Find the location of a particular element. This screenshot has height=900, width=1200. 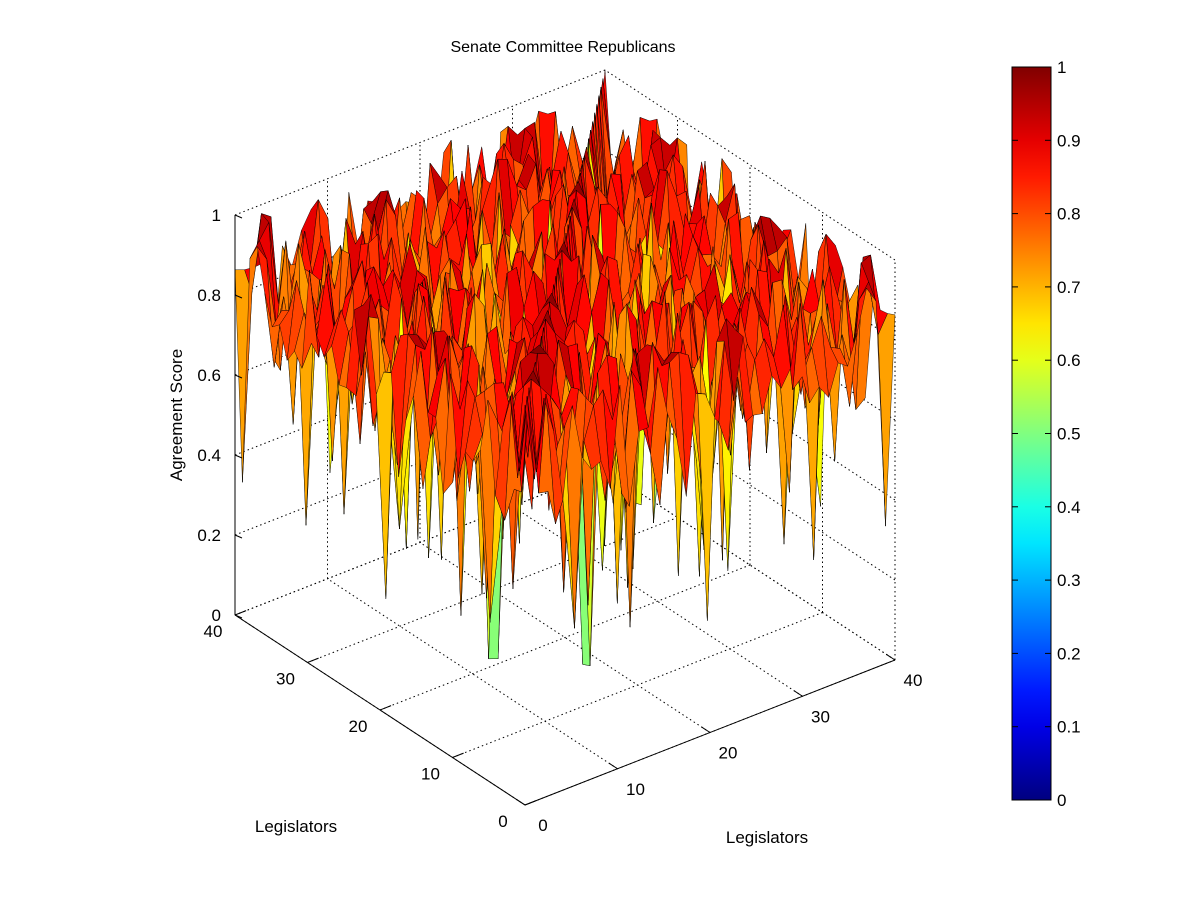

z-tick-label: 0.8 is located at coordinates (209, 295).